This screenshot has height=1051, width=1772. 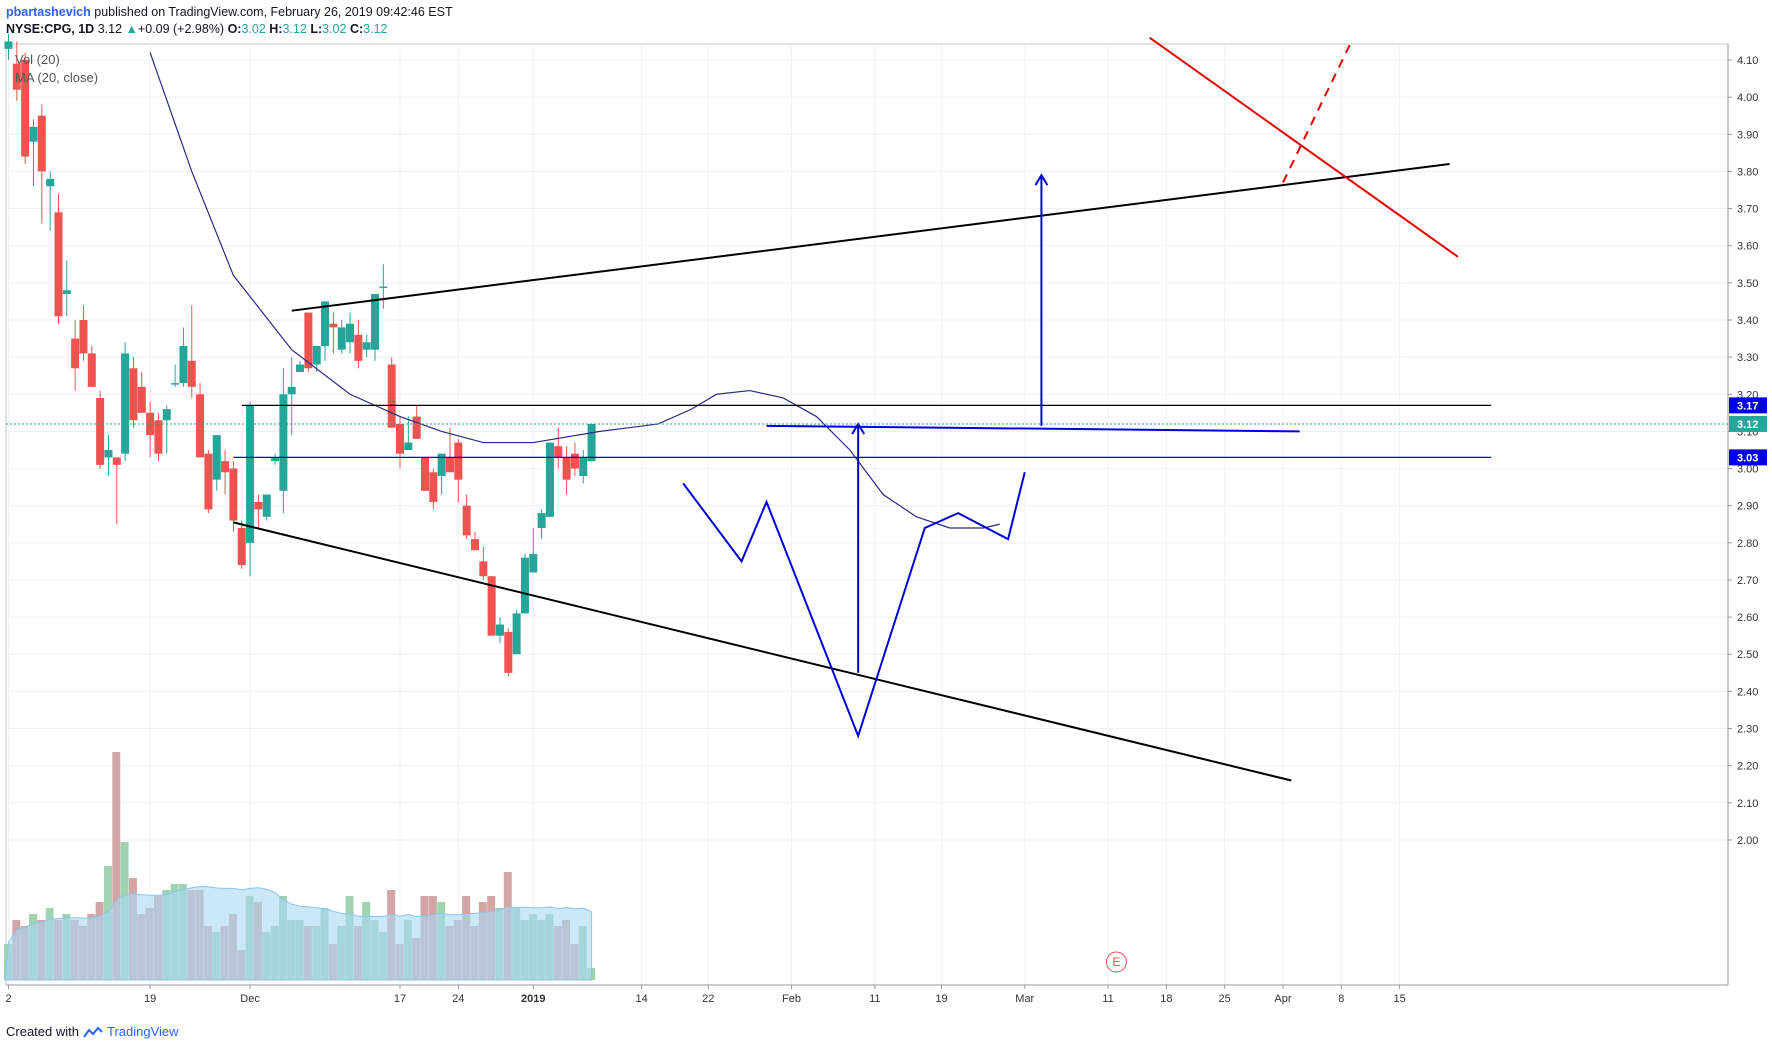 I want to click on author-link: pbartashevich, so click(x=48, y=12).